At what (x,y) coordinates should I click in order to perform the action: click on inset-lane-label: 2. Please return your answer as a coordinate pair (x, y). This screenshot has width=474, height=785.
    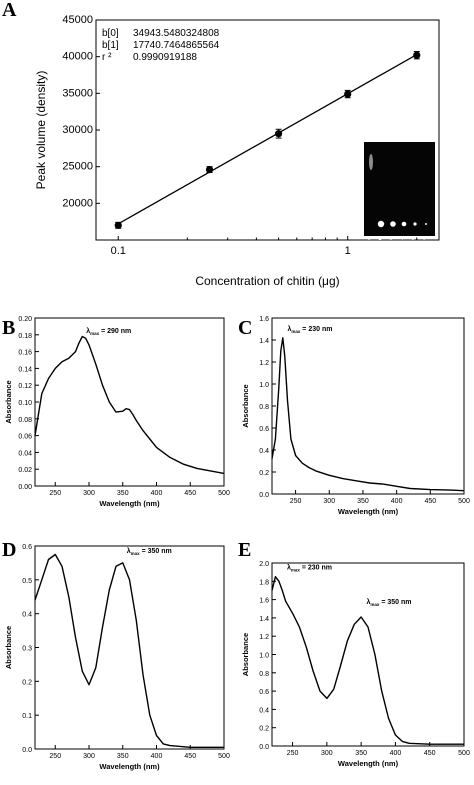
    Looking at the image, I should click on (380, 239).